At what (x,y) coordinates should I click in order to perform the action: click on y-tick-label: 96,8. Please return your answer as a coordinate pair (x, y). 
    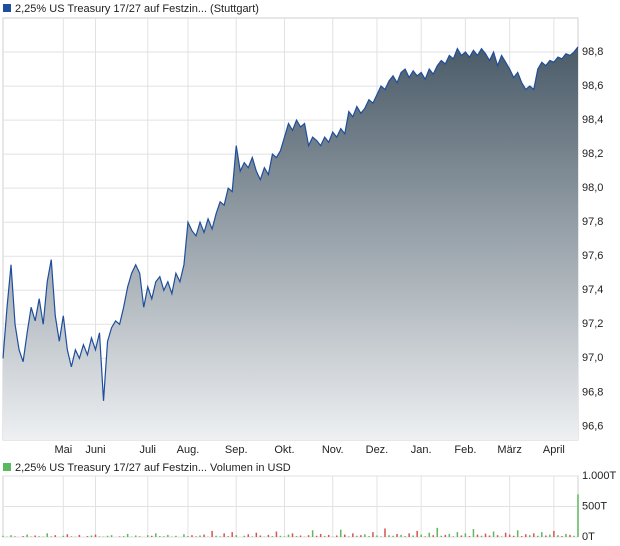
    Looking at the image, I should click on (592, 392).